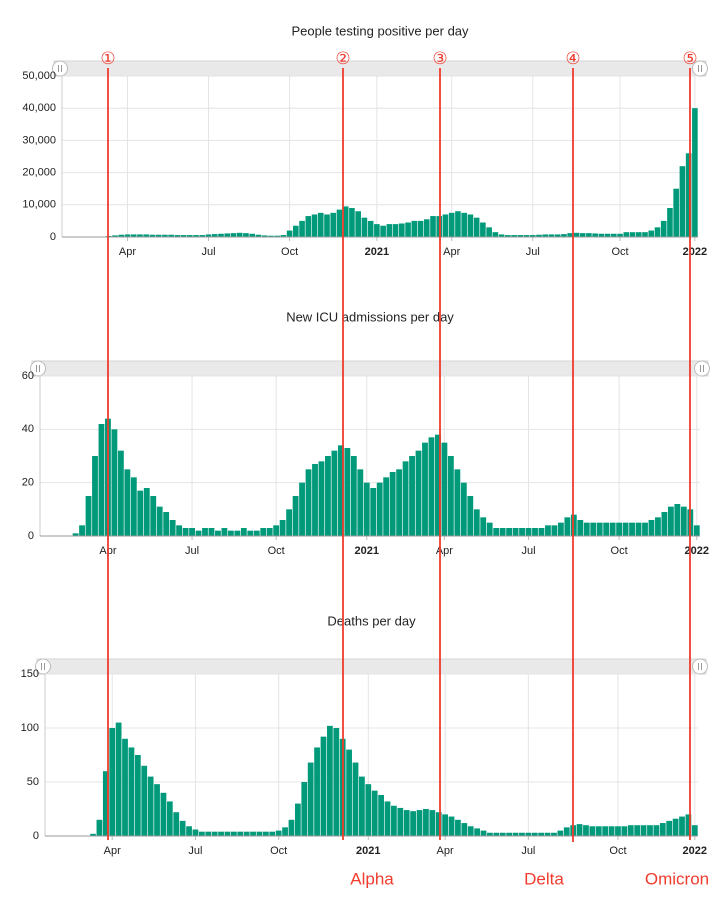  Describe the element at coordinates (39, 76) in the screenshot. I see `y-tick-label: 50,000` at that location.